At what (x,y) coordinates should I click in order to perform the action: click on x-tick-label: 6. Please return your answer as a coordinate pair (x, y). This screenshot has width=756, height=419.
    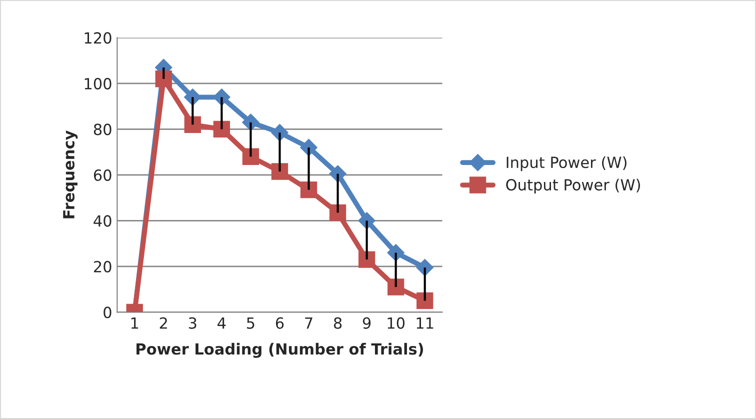
    Looking at the image, I should click on (280, 323).